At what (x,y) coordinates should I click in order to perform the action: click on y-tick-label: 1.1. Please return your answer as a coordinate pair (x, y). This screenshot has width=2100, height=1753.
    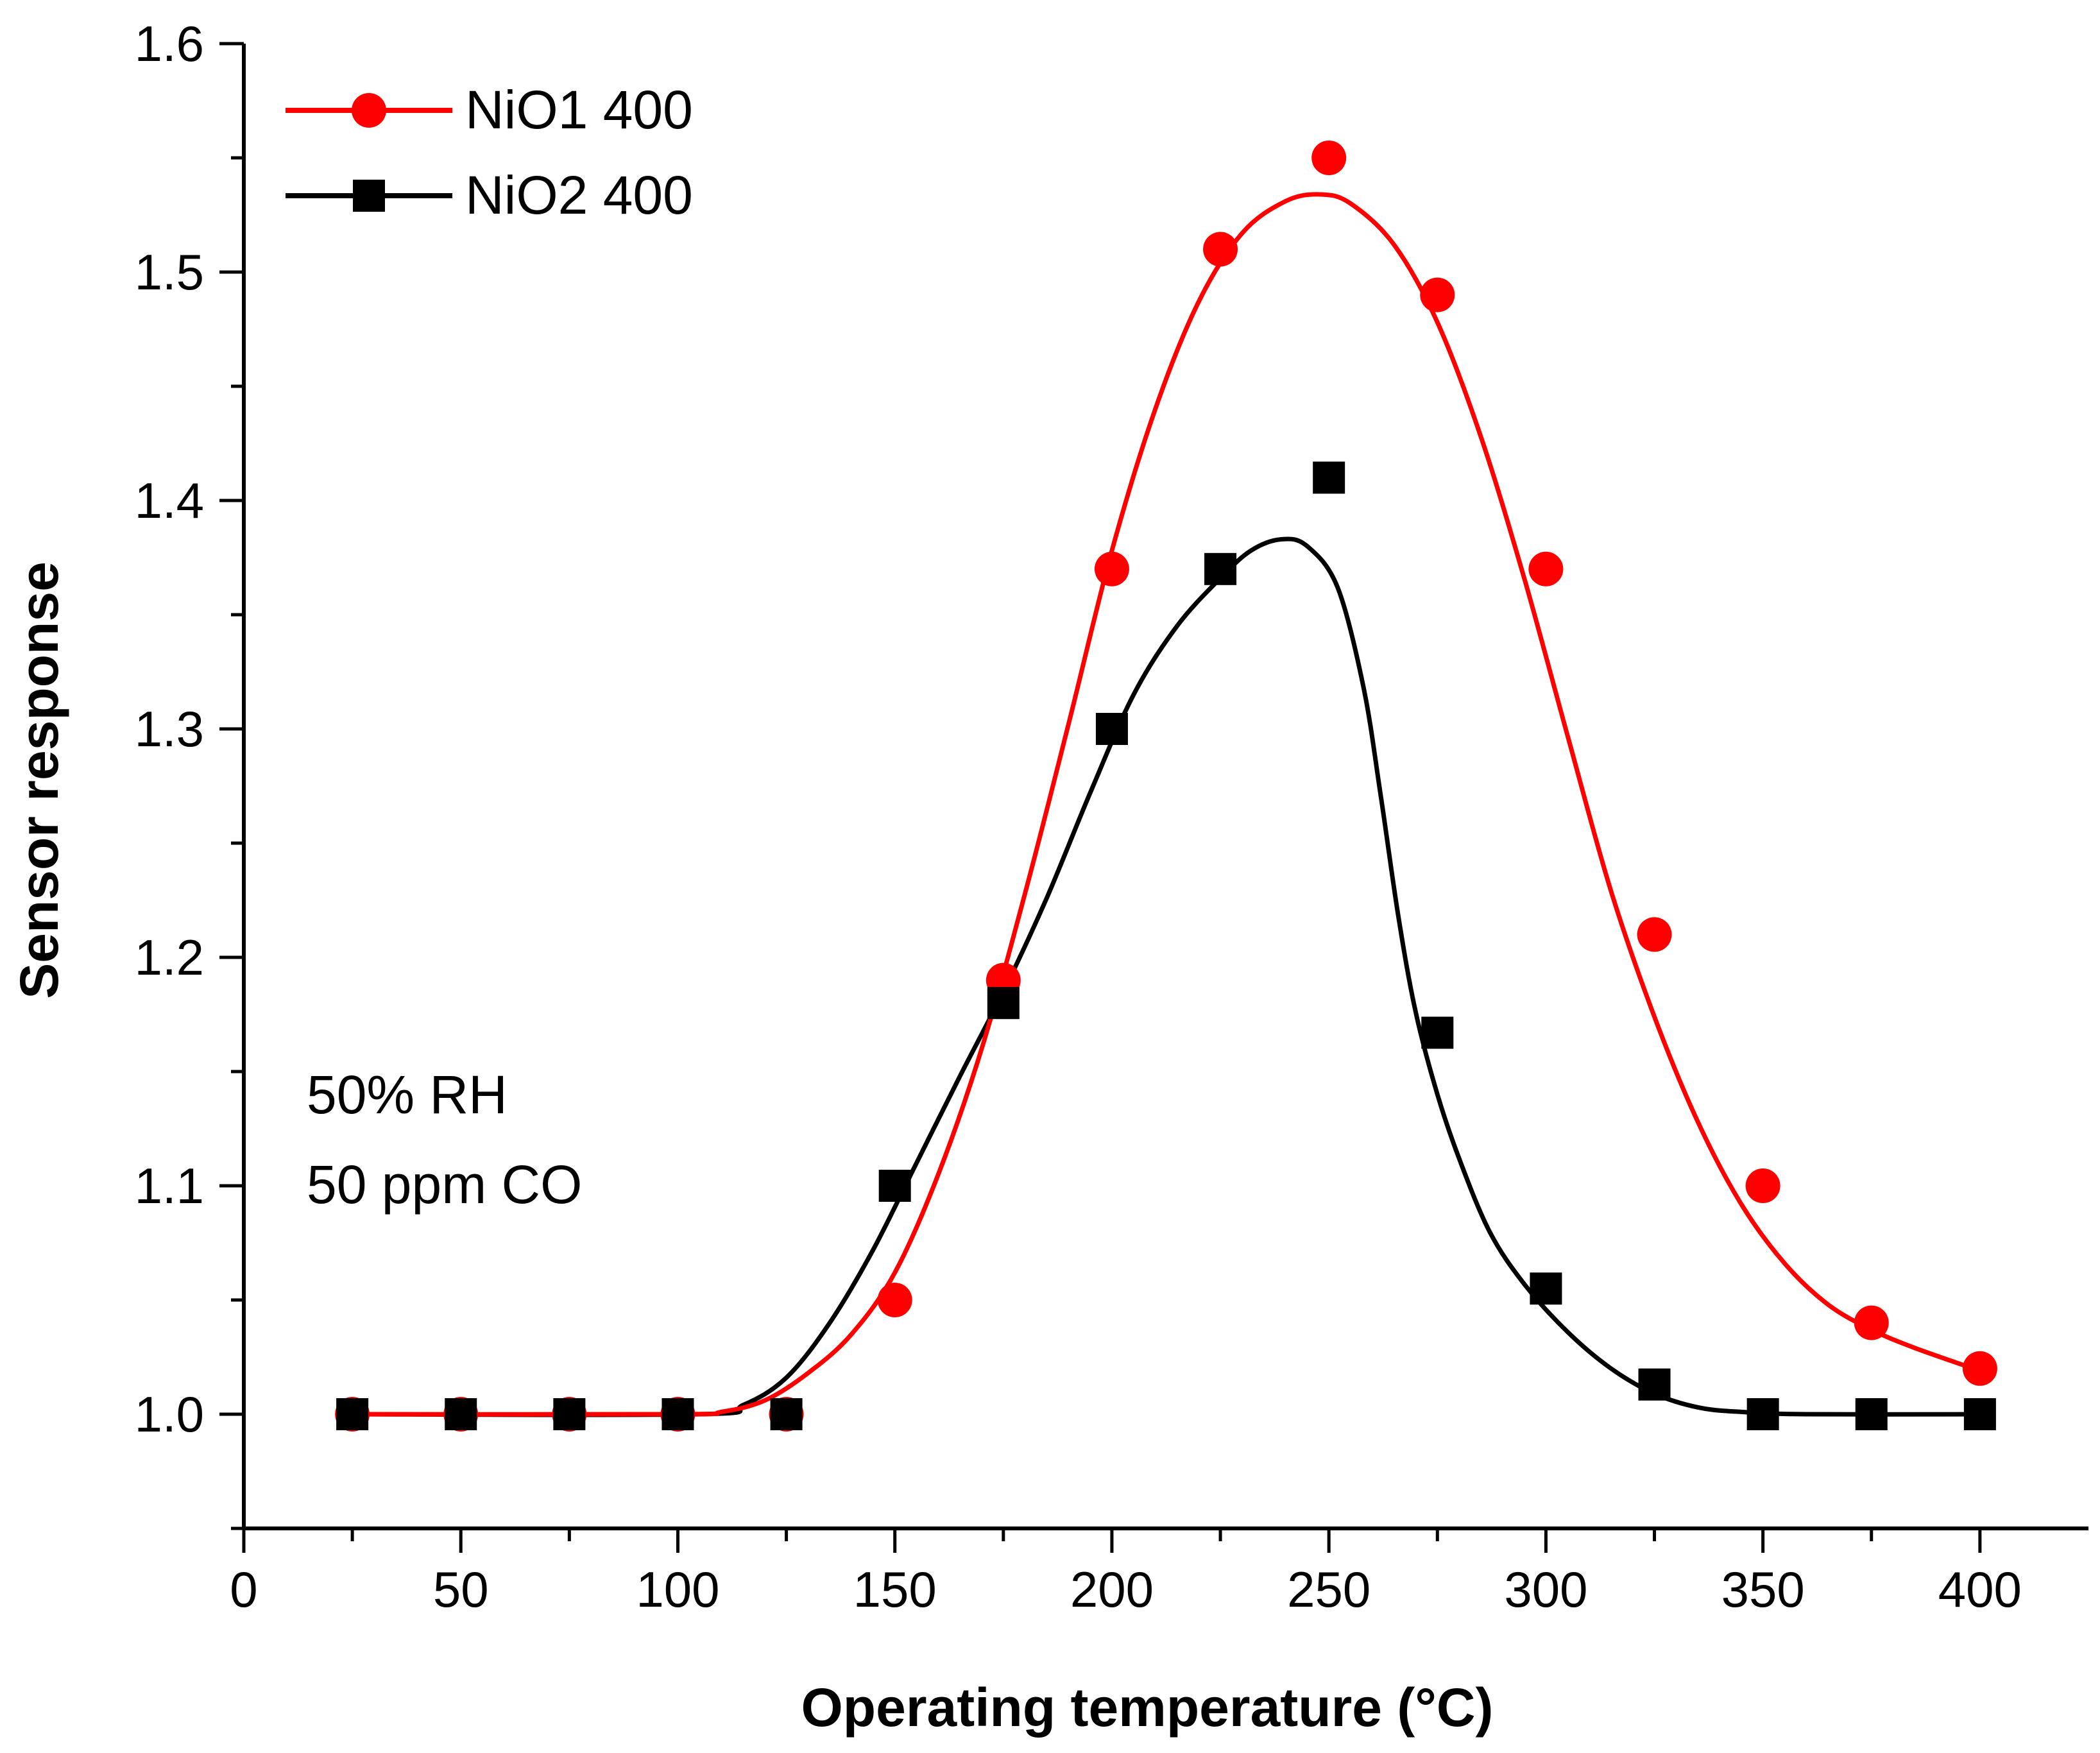
    Looking at the image, I should click on (169, 1186).